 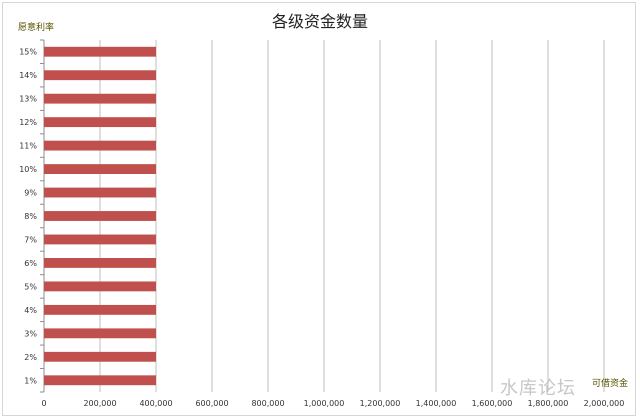 I want to click on x-tick-label: 1,200,000, so click(x=380, y=403).